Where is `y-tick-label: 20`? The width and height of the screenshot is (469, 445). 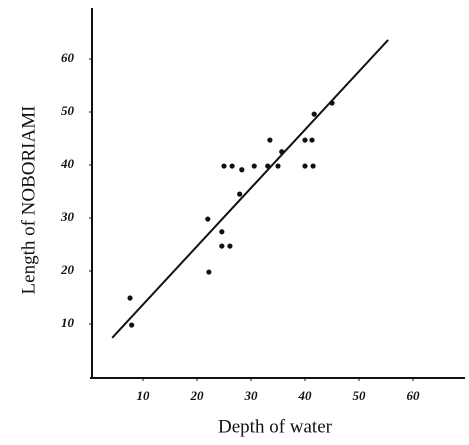 y-tick-label: 20 is located at coordinates (67, 269).